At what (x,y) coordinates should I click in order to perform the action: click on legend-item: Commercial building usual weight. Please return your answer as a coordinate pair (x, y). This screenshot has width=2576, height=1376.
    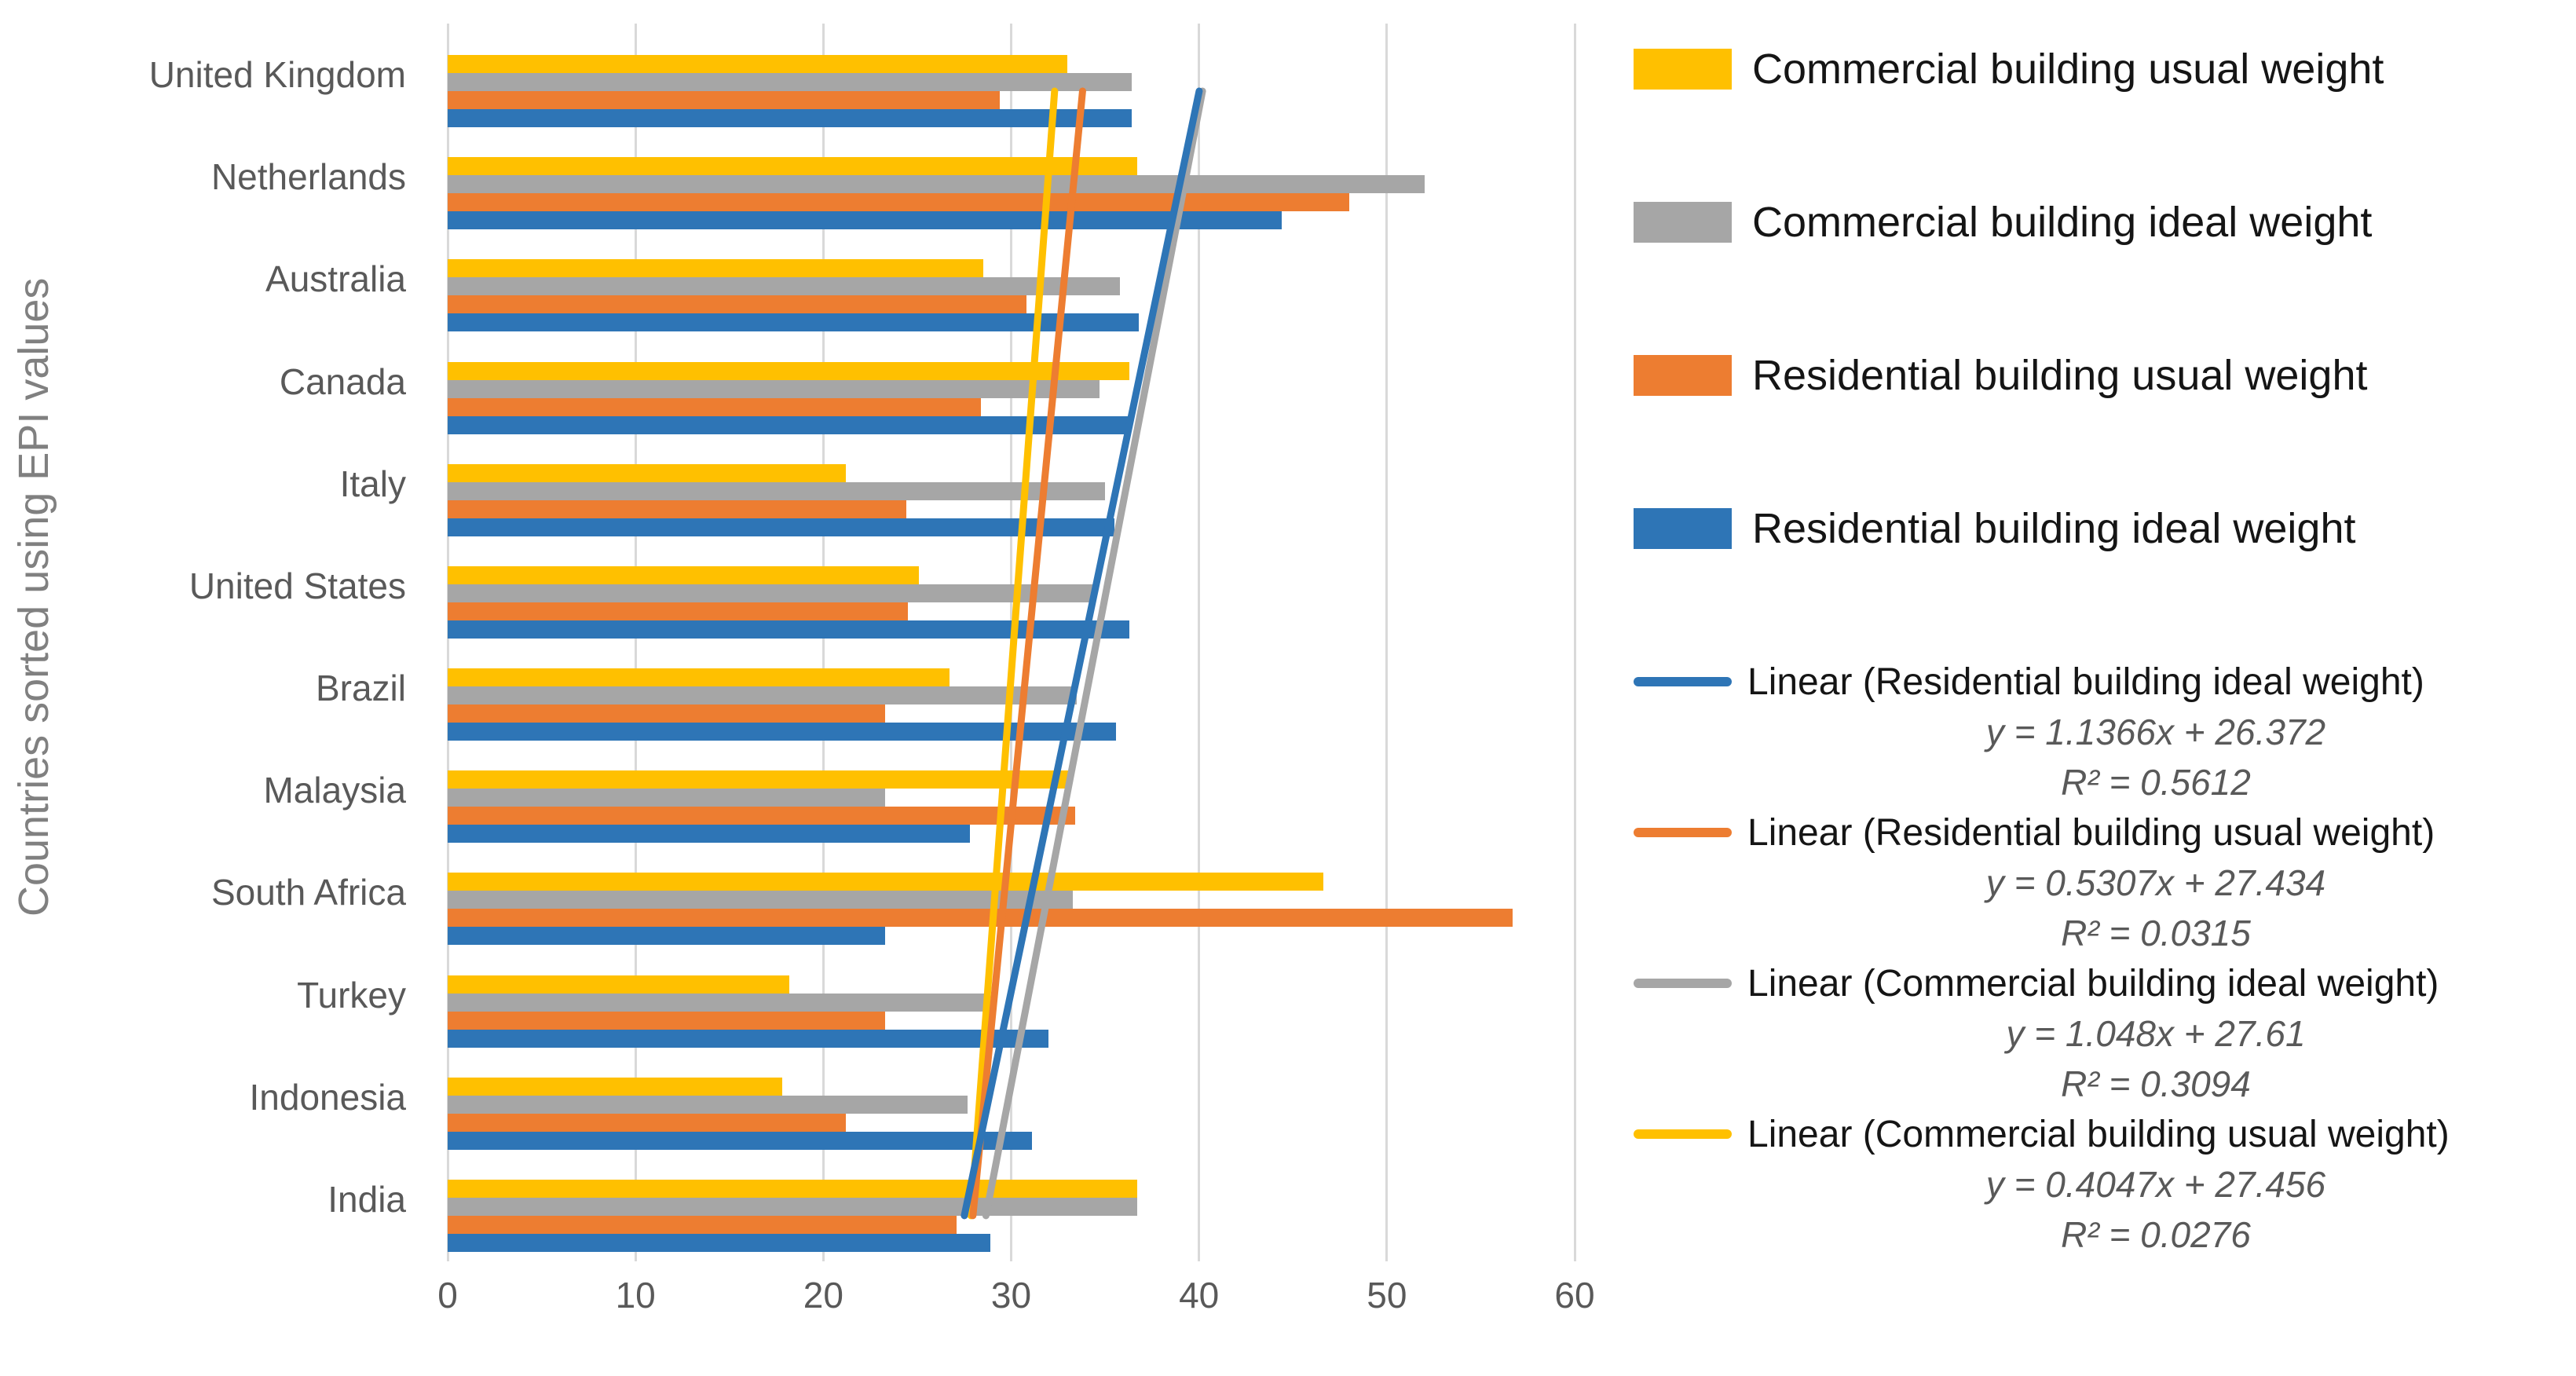
    Looking at the image, I should click on (2009, 69).